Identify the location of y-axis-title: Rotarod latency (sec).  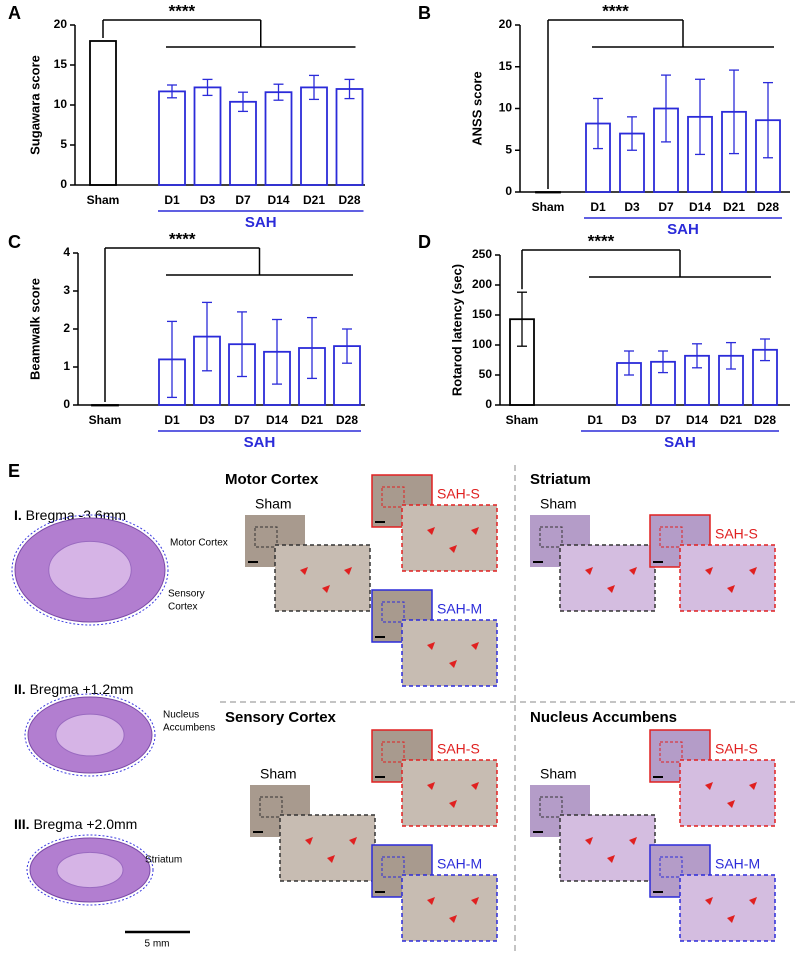
(456, 330).